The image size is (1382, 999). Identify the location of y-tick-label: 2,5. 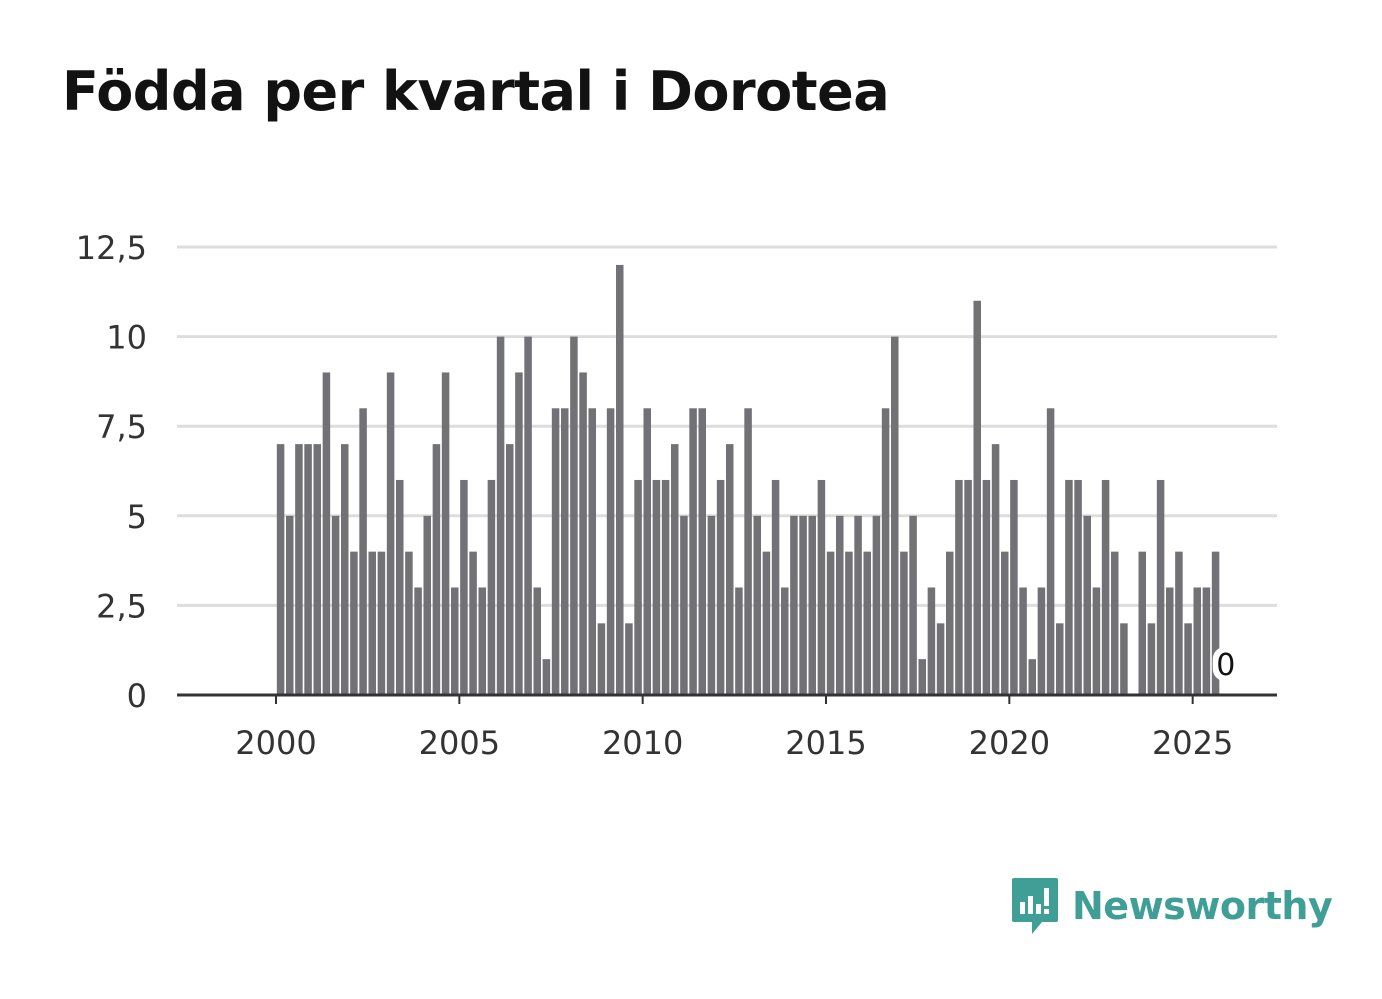
(121, 606).